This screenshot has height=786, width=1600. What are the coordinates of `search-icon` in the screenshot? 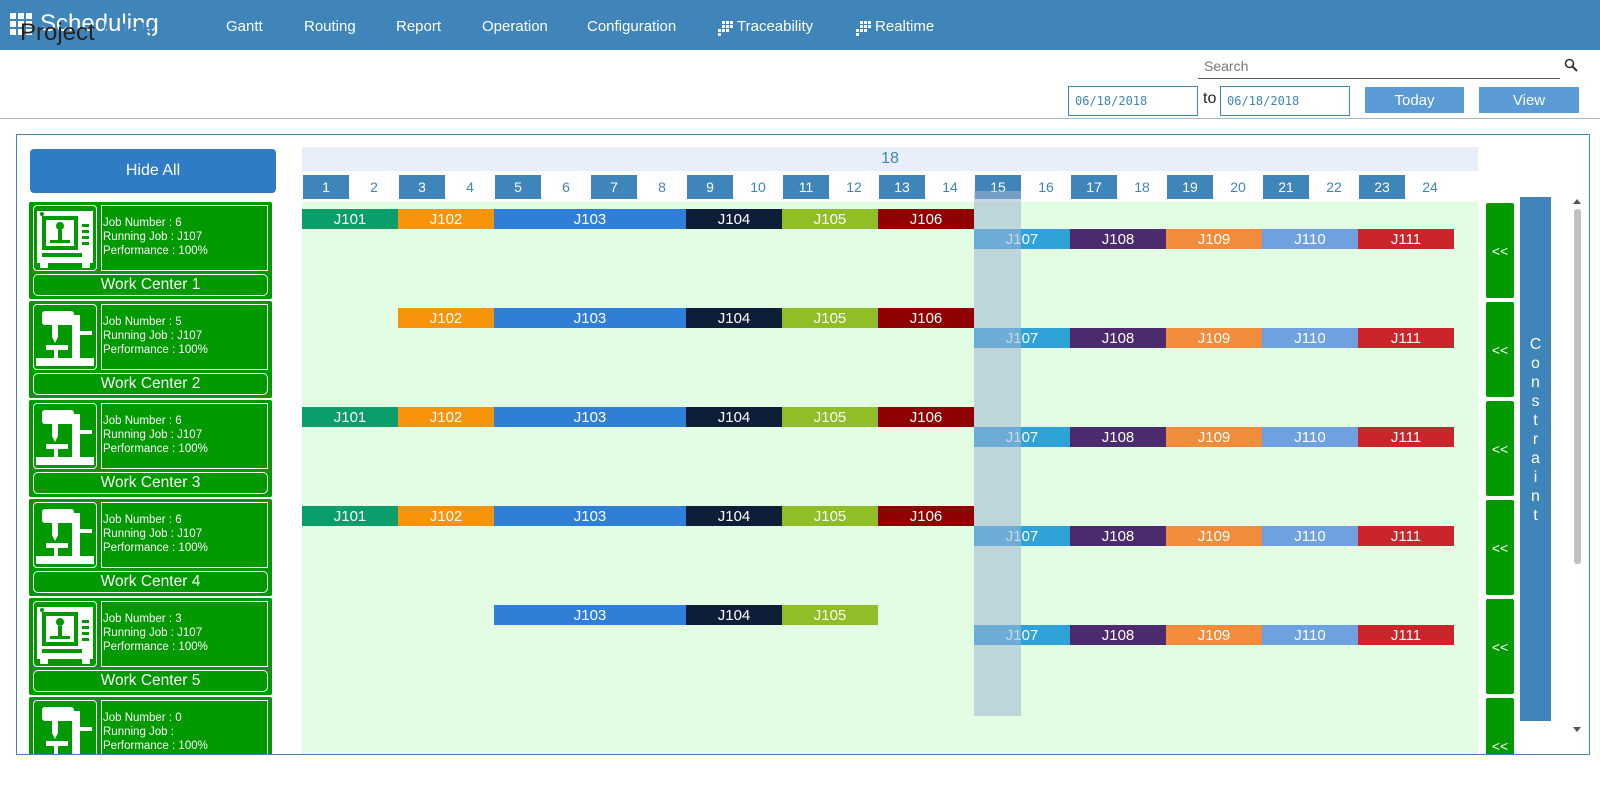 It's located at (1571, 65).